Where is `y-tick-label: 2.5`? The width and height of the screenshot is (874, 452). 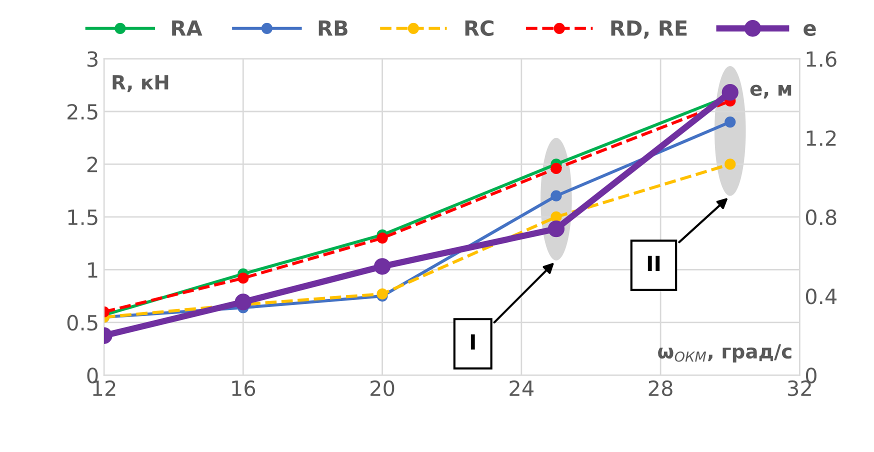 y-tick-label: 2.5 is located at coordinates (83, 112).